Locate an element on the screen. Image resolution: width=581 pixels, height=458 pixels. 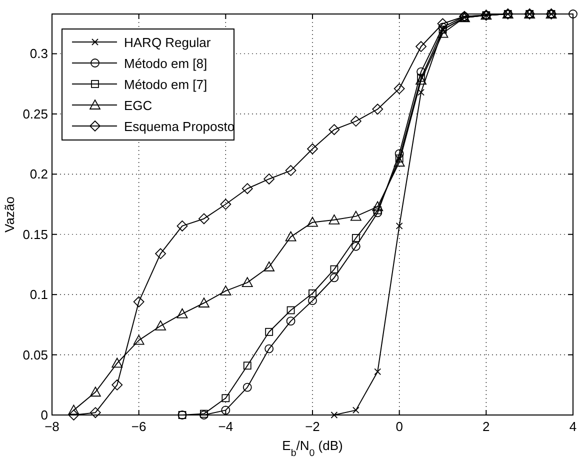
x-tick-label: 2 is located at coordinates (486, 426).